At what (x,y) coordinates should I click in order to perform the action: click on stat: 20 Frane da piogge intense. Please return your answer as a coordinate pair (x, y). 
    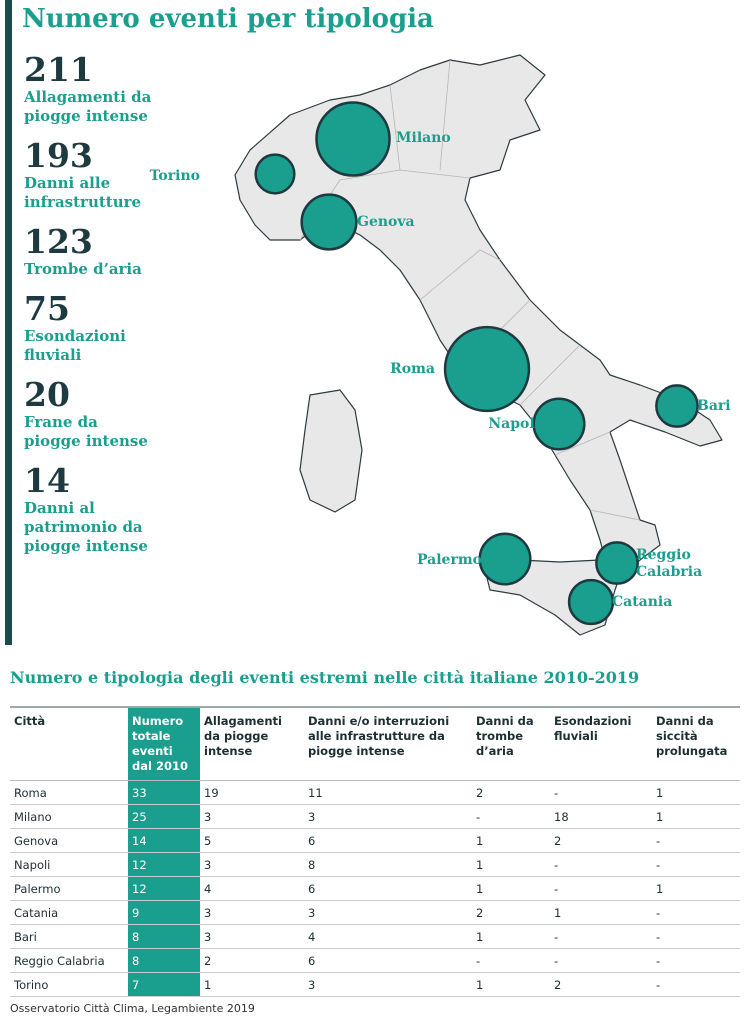
    Looking at the image, I should click on (99, 414).